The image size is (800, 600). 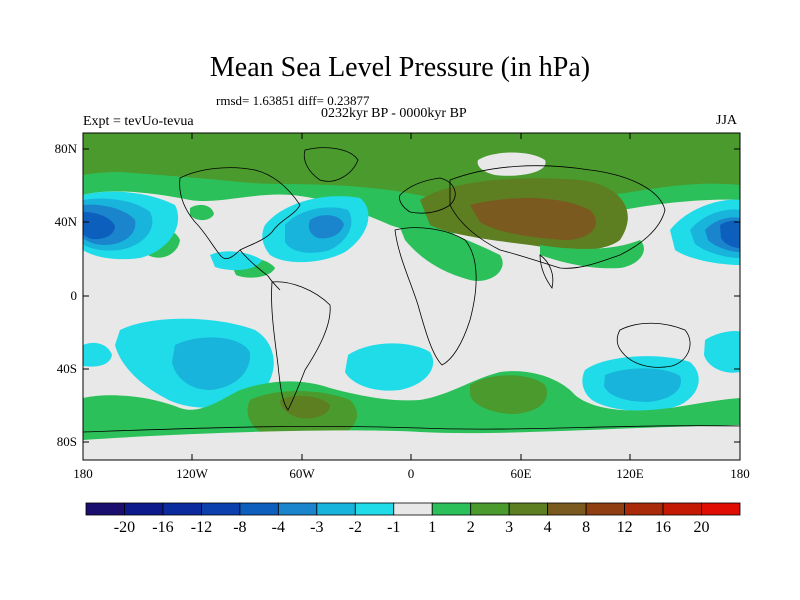 What do you see at coordinates (653, 345) in the screenshot?
I see `australia-coast` at bounding box center [653, 345].